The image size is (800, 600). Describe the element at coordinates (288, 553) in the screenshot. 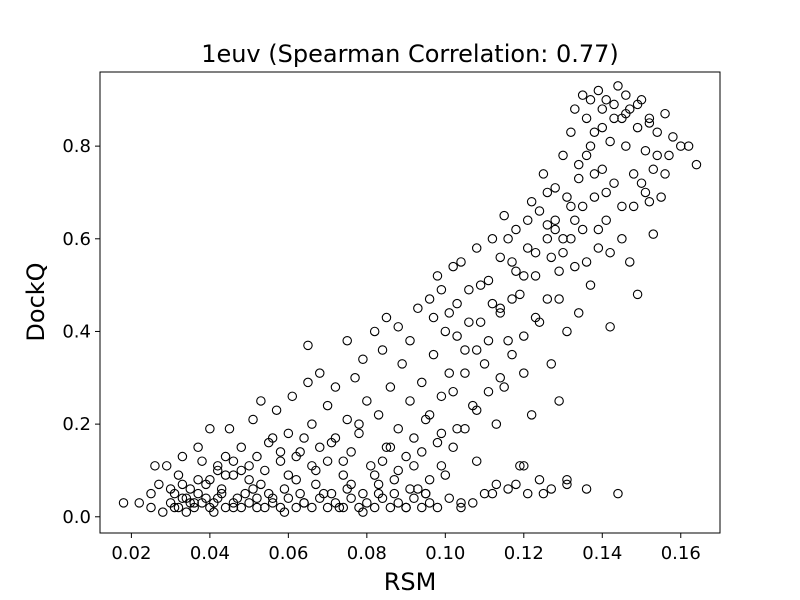

I see `x-tick-label: 0.06` at that location.